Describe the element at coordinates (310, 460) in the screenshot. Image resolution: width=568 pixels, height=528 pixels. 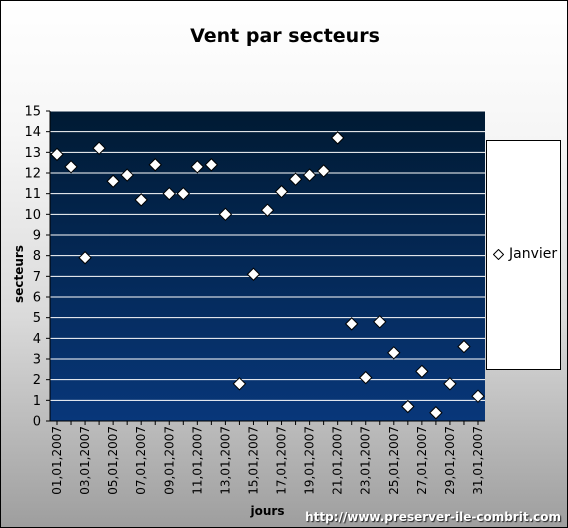
I see `x-tick-label: 19,01,2007` at that location.